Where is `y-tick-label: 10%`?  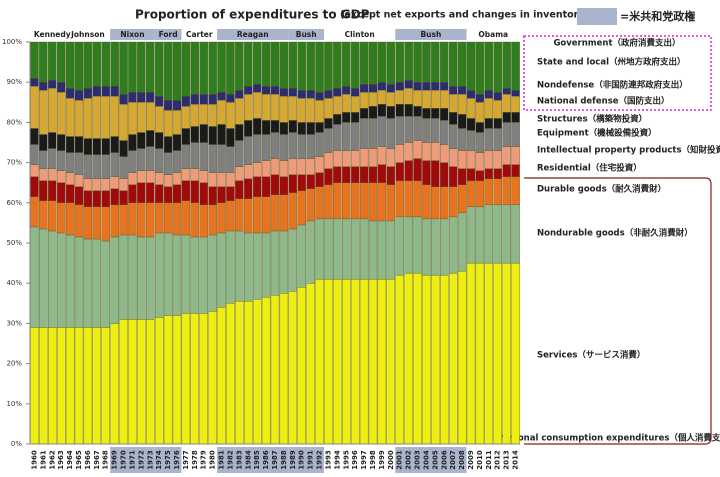
y-tick-label: 10% is located at coordinates (14, 404).